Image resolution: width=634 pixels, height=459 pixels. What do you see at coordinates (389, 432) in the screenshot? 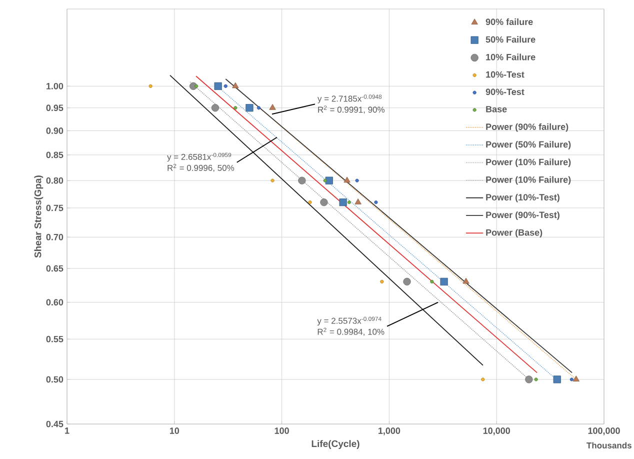
I see `x-tick-label: 1,000` at bounding box center [389, 432].